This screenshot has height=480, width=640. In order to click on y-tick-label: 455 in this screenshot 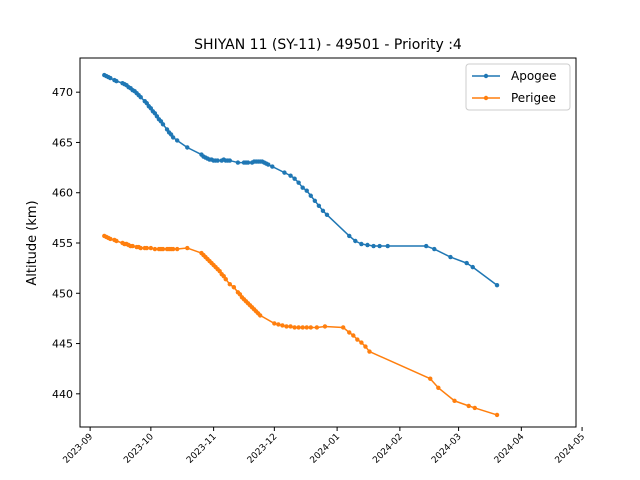, I will do `click(62, 243)`.